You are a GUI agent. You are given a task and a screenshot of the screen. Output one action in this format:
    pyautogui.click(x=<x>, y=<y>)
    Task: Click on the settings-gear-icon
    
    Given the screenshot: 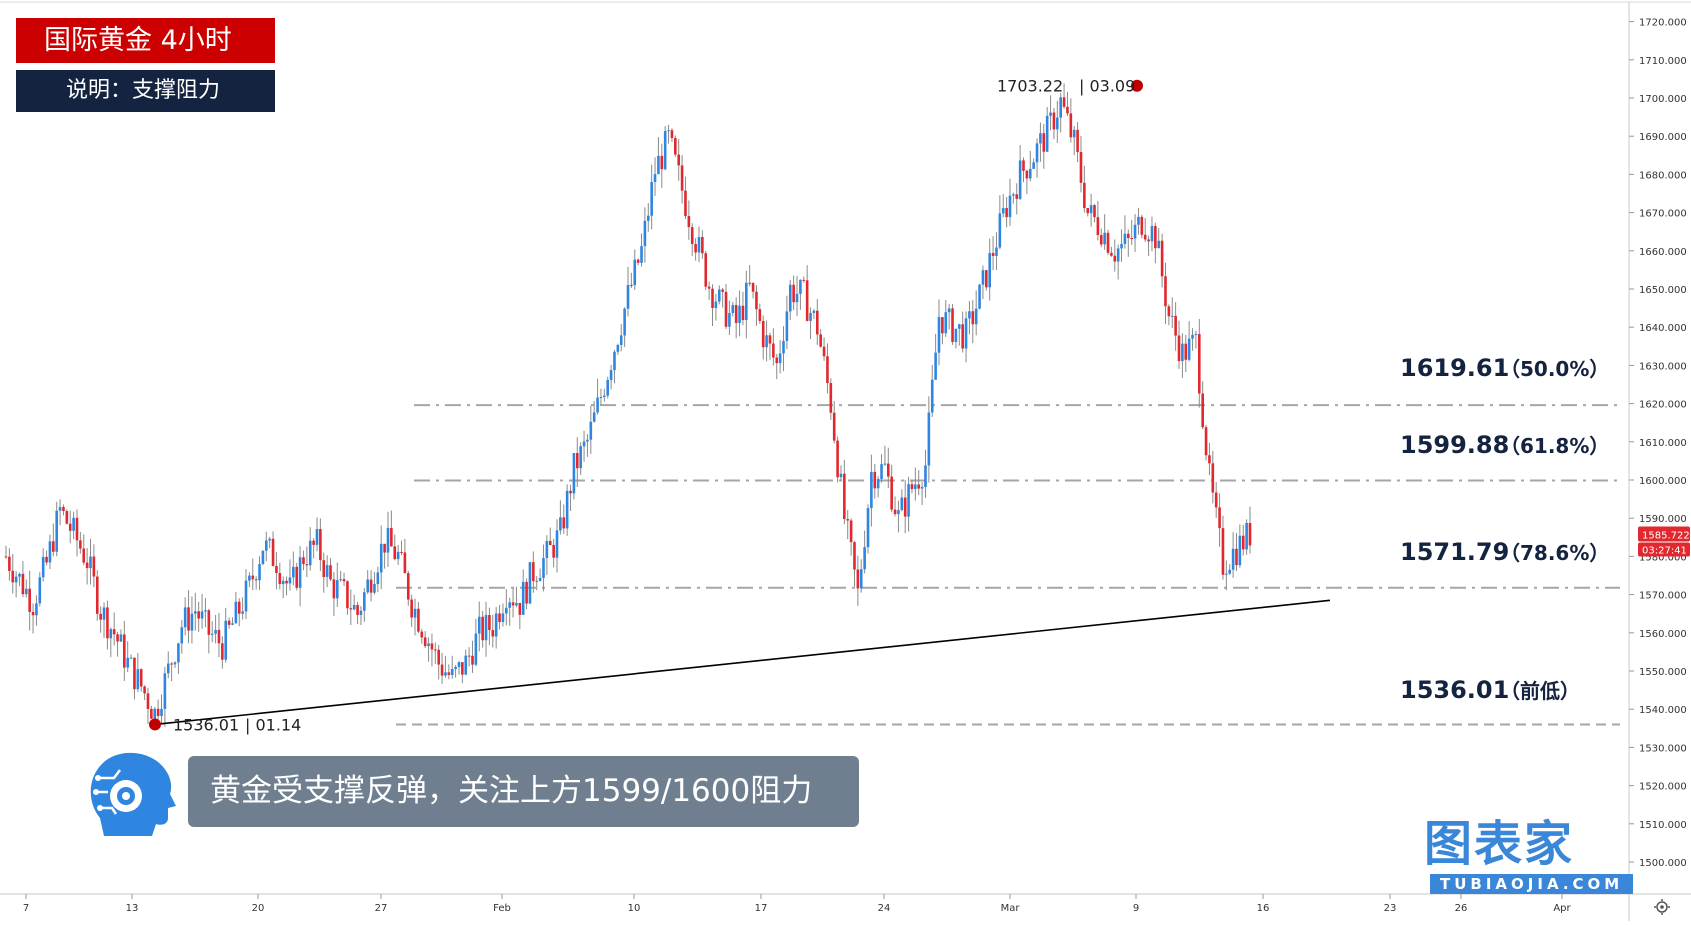 What is the action you would take?
    pyautogui.click(x=1662, y=907)
    